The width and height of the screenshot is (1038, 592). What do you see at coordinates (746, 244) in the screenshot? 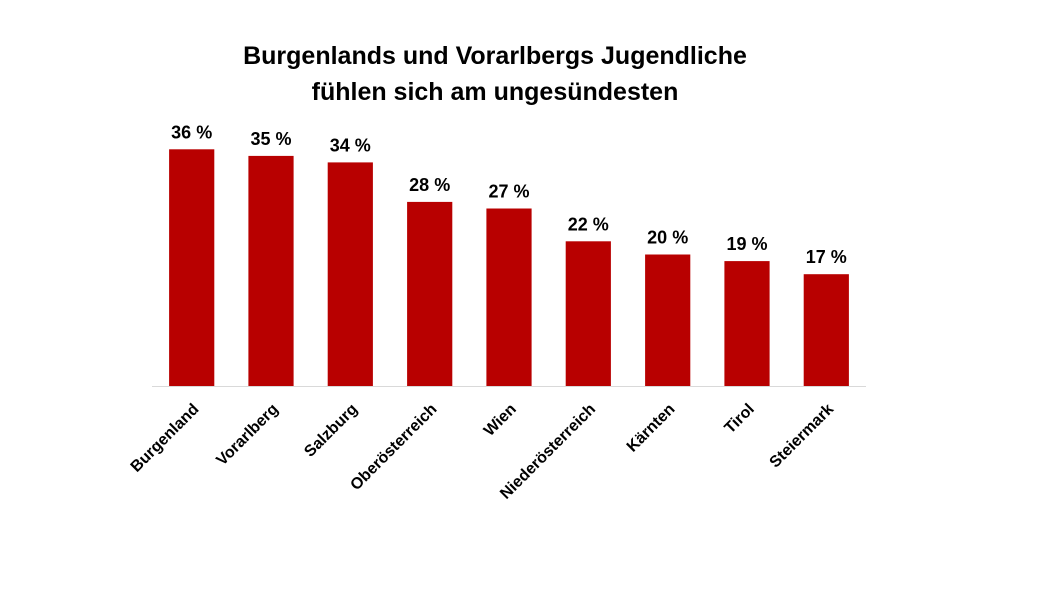
I see `data-label: 19 %` at bounding box center [746, 244].